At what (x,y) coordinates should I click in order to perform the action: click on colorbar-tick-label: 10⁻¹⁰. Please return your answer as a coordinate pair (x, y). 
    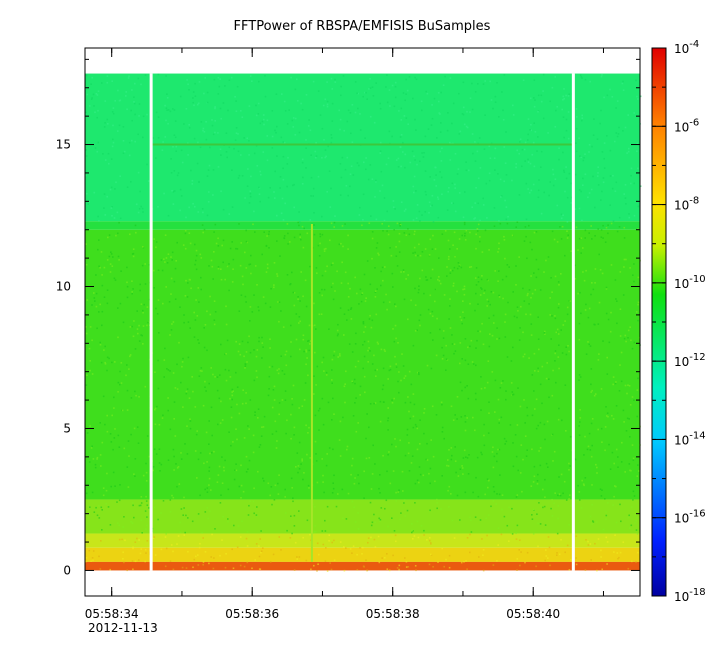
    Looking at the image, I should click on (690, 282).